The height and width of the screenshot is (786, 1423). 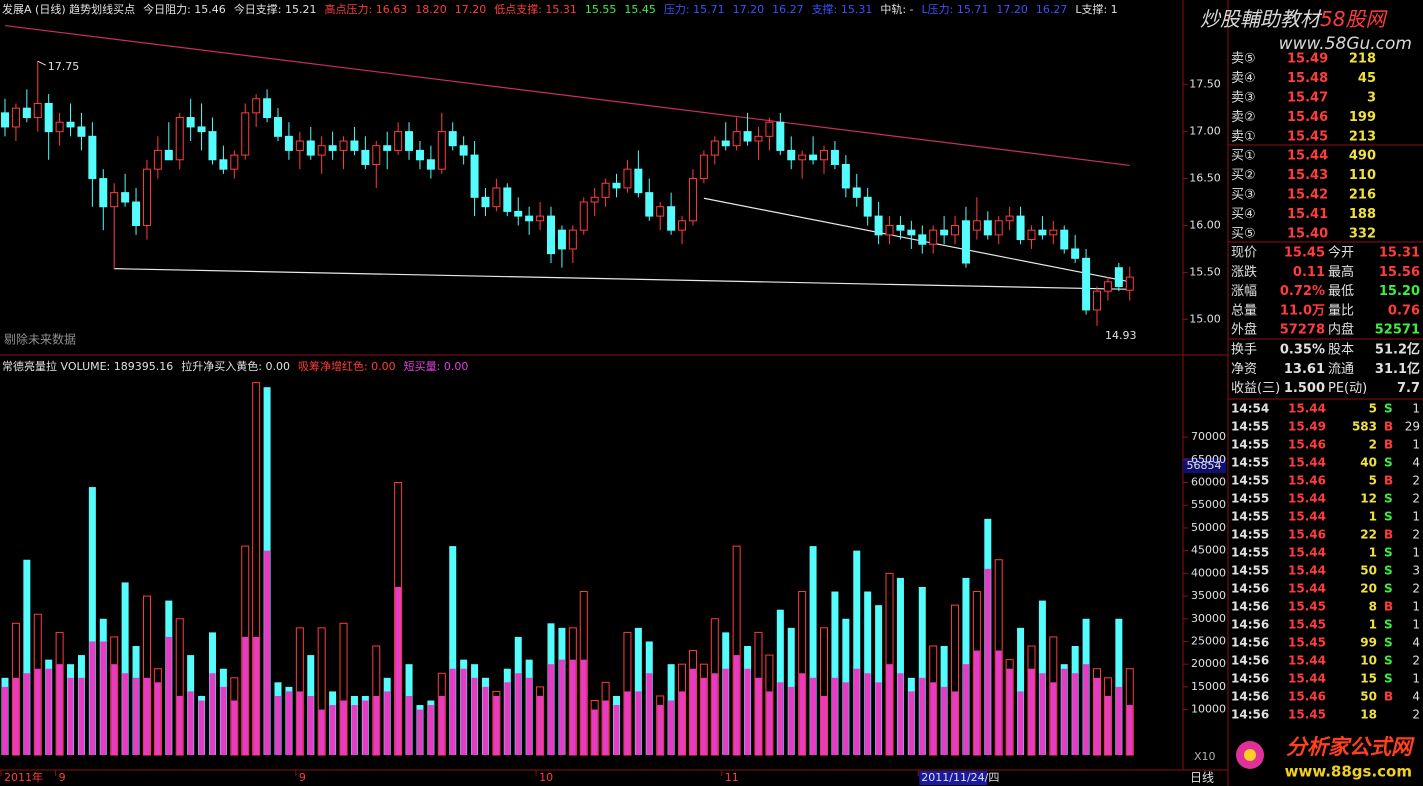 What do you see at coordinates (1373, 553) in the screenshot?
I see `tick-volume: 1` at bounding box center [1373, 553].